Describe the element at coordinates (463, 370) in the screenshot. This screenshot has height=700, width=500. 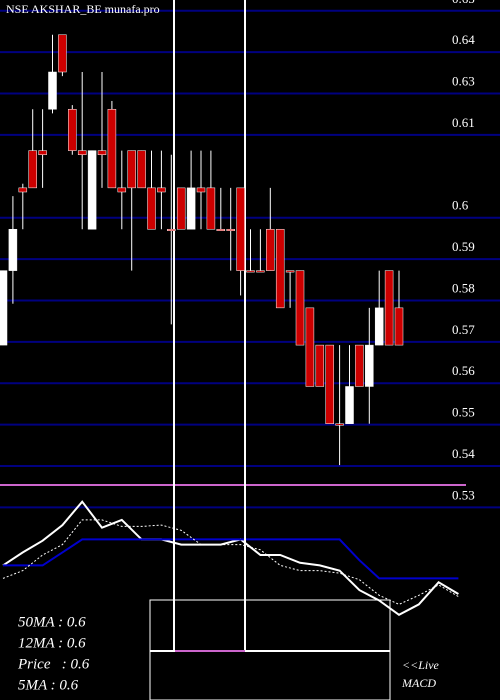
I see `y-tick-label: 0.56` at that location.